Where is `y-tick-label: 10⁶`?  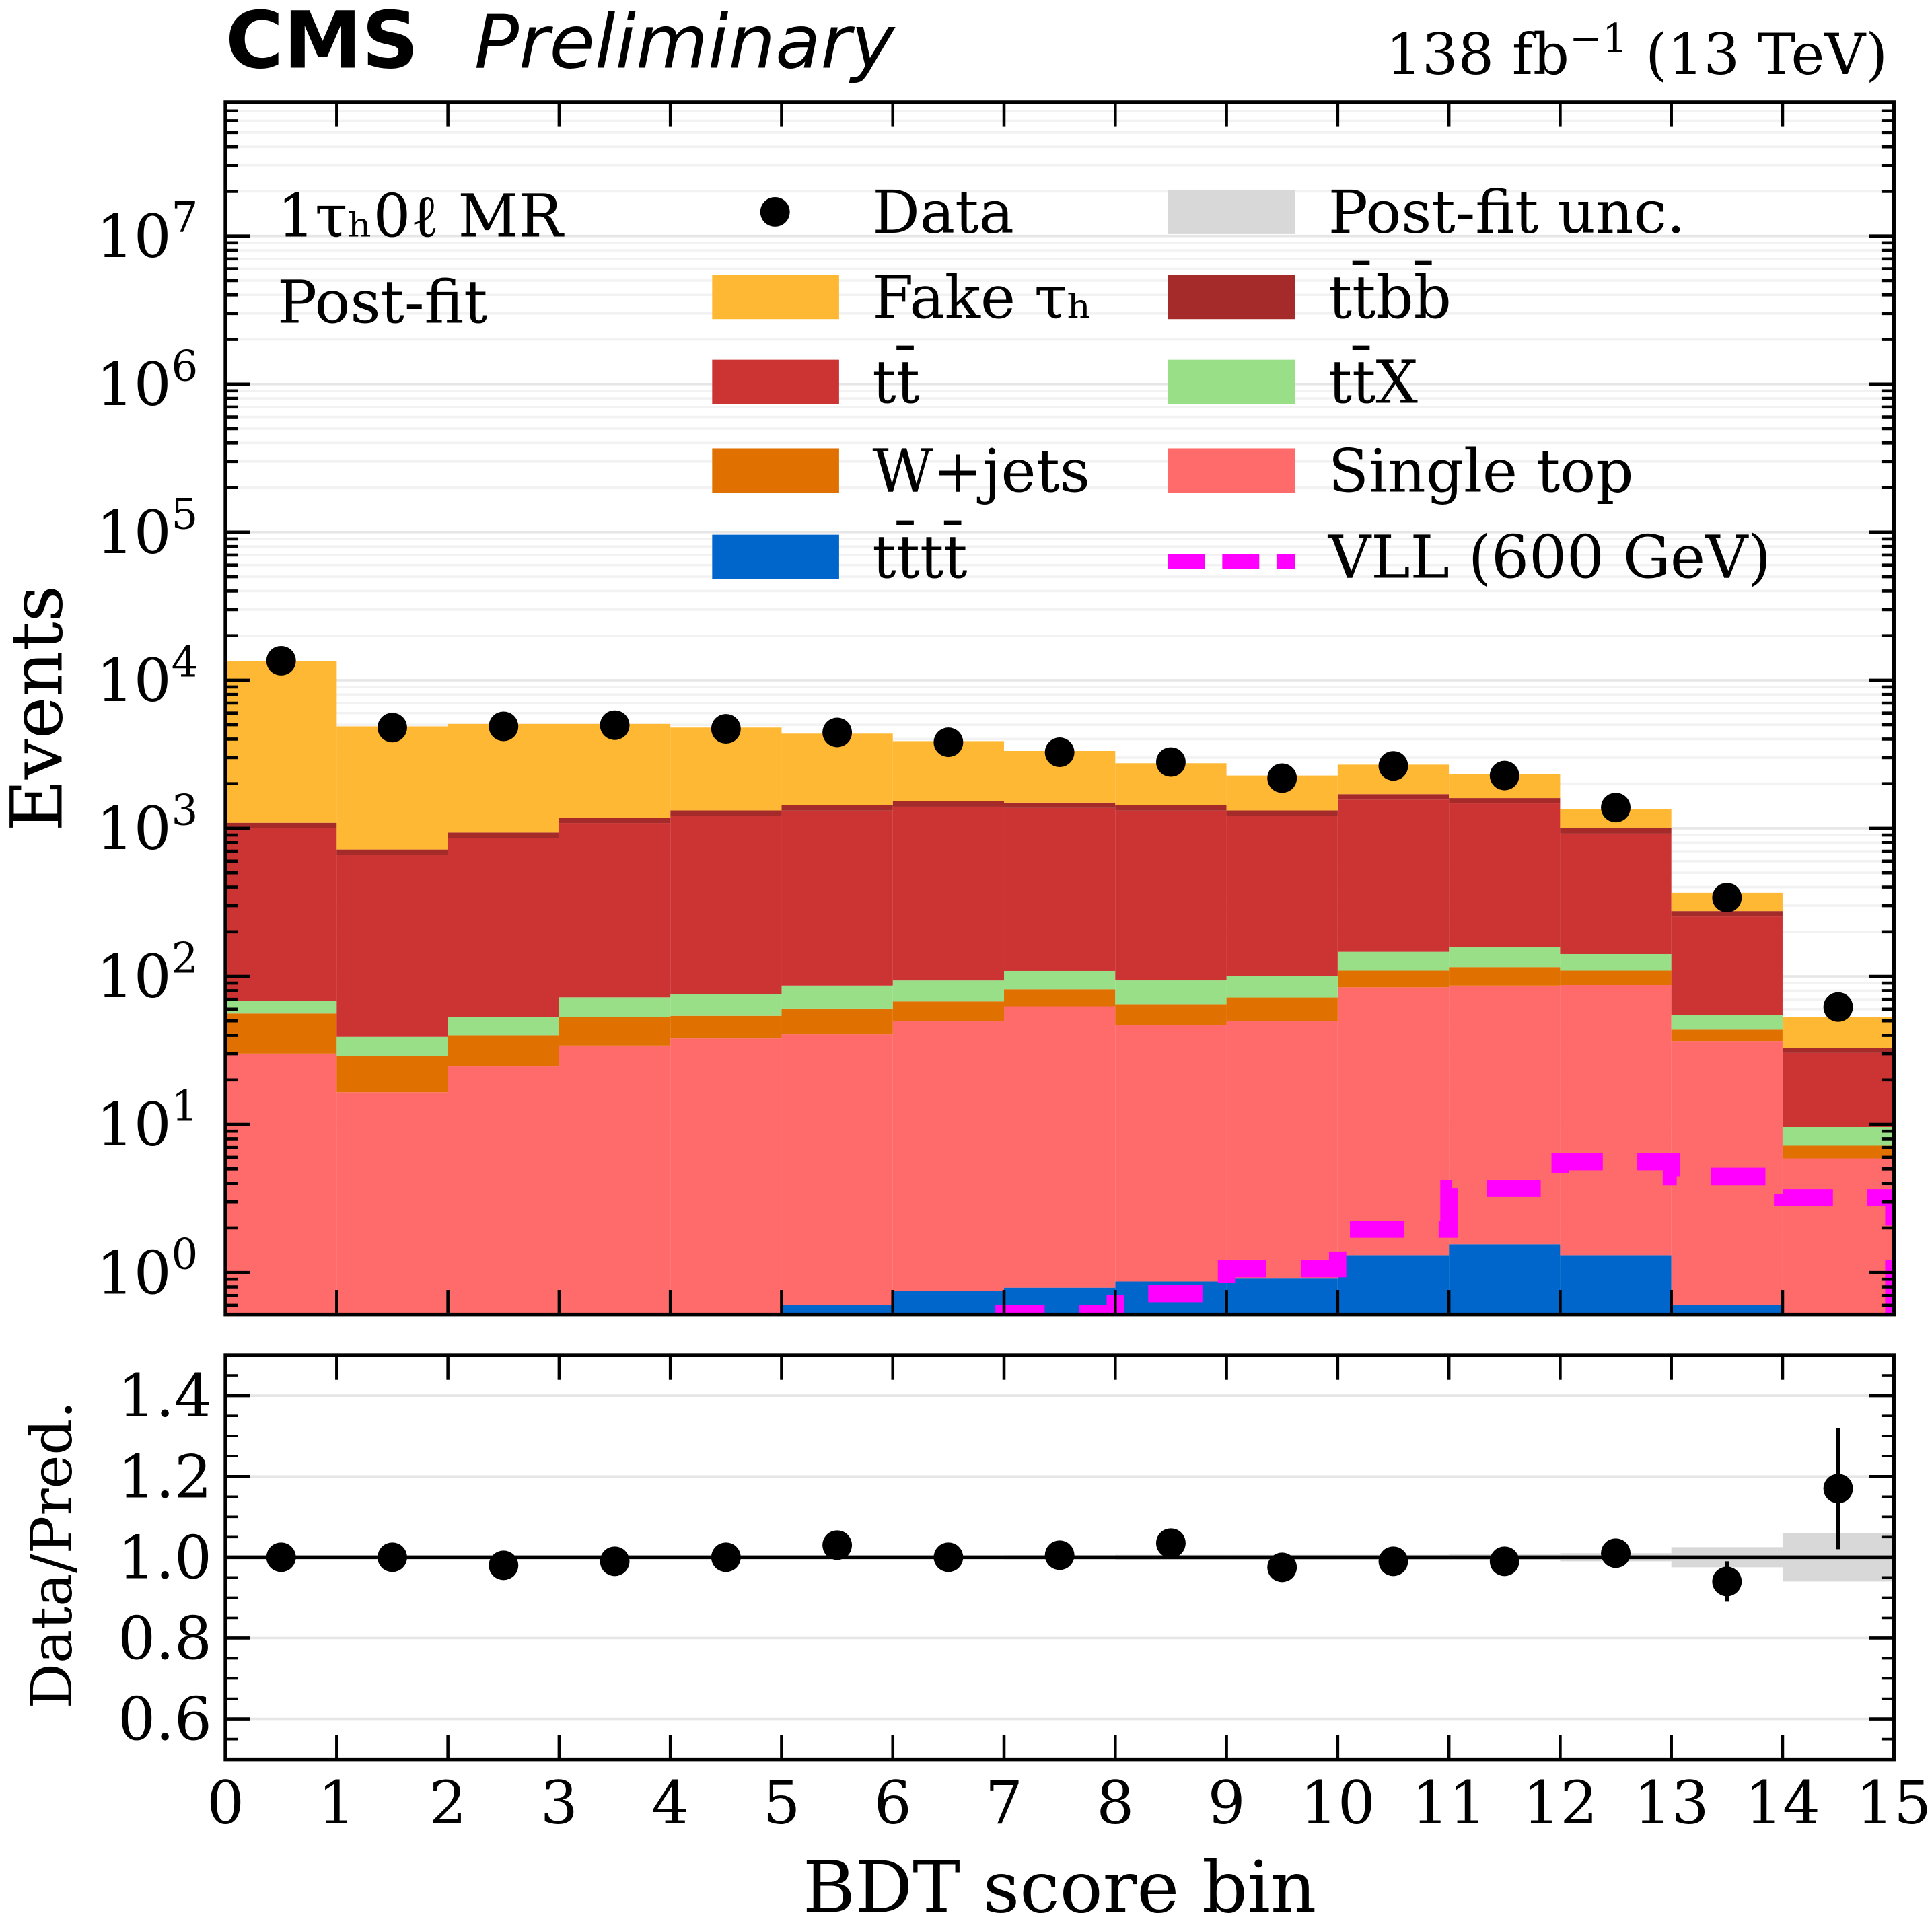 y-tick-label: 10⁶ is located at coordinates (147, 380).